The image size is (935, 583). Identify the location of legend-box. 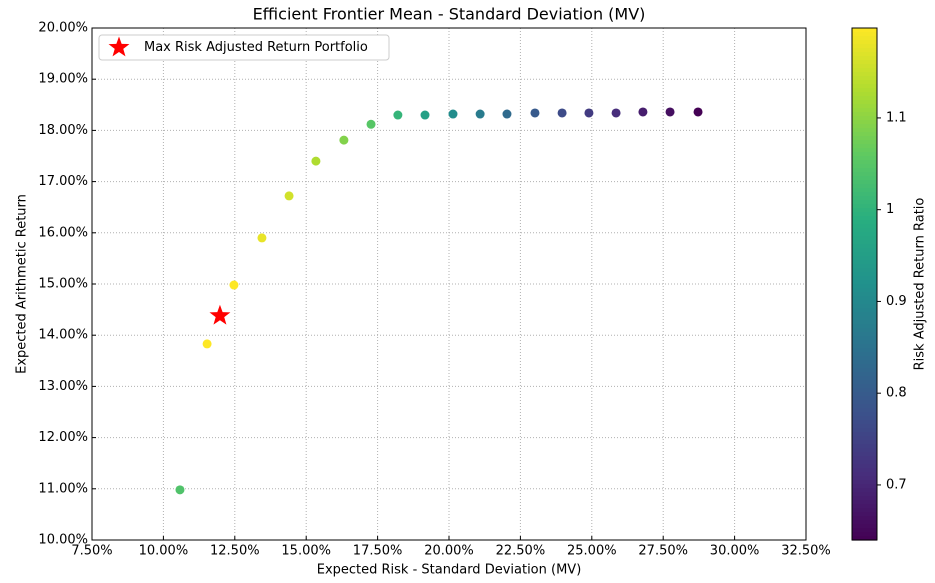
(244, 47).